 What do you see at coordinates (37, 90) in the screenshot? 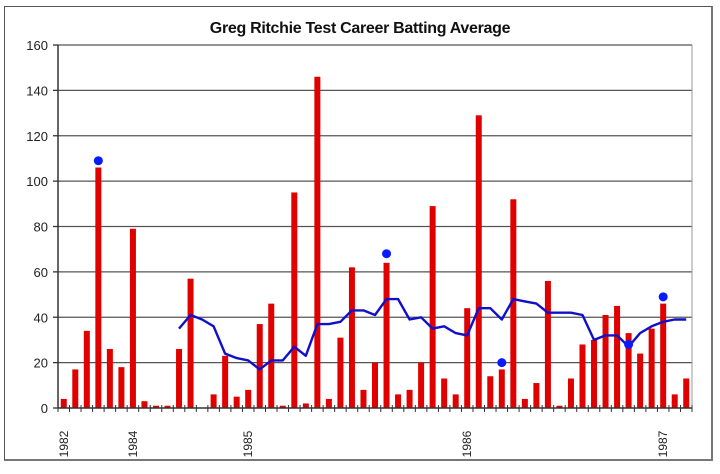
I see `y-tick-label: 140` at bounding box center [37, 90].